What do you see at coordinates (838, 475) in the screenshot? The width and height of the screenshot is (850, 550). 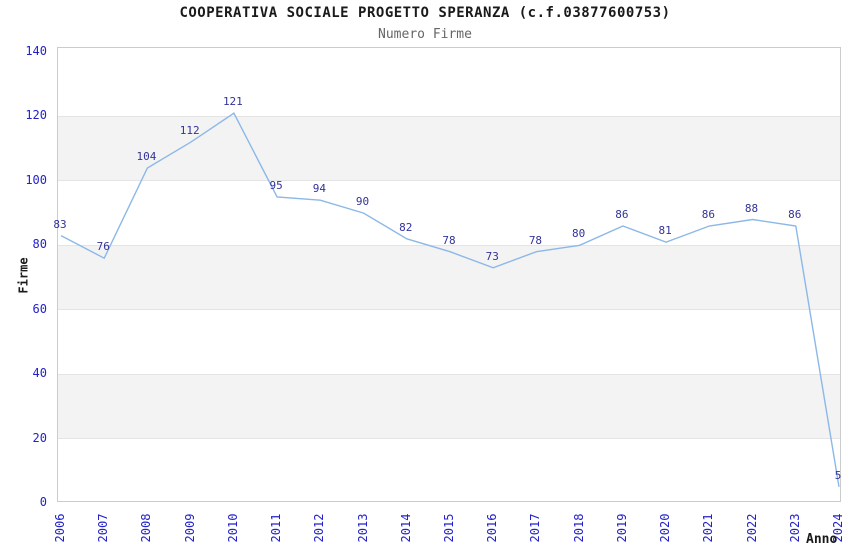 I see `data-point-label: 5` at bounding box center [838, 475].